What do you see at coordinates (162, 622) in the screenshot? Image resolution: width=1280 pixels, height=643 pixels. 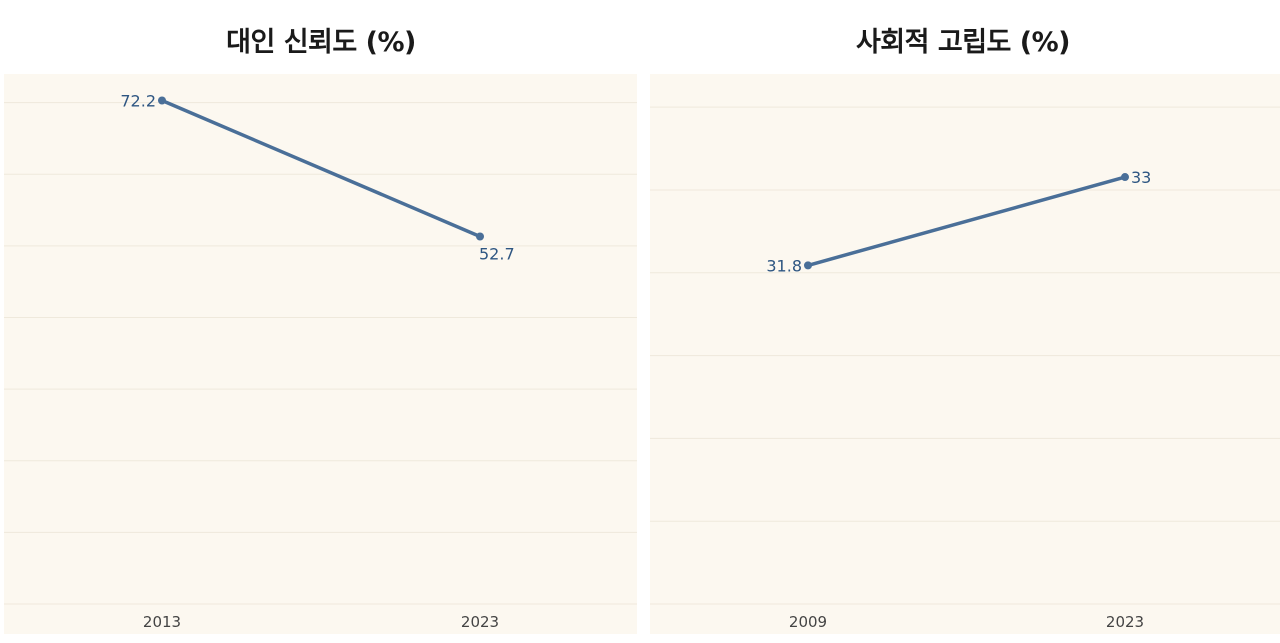 I see `x-tick-label: 2013` at bounding box center [162, 622].